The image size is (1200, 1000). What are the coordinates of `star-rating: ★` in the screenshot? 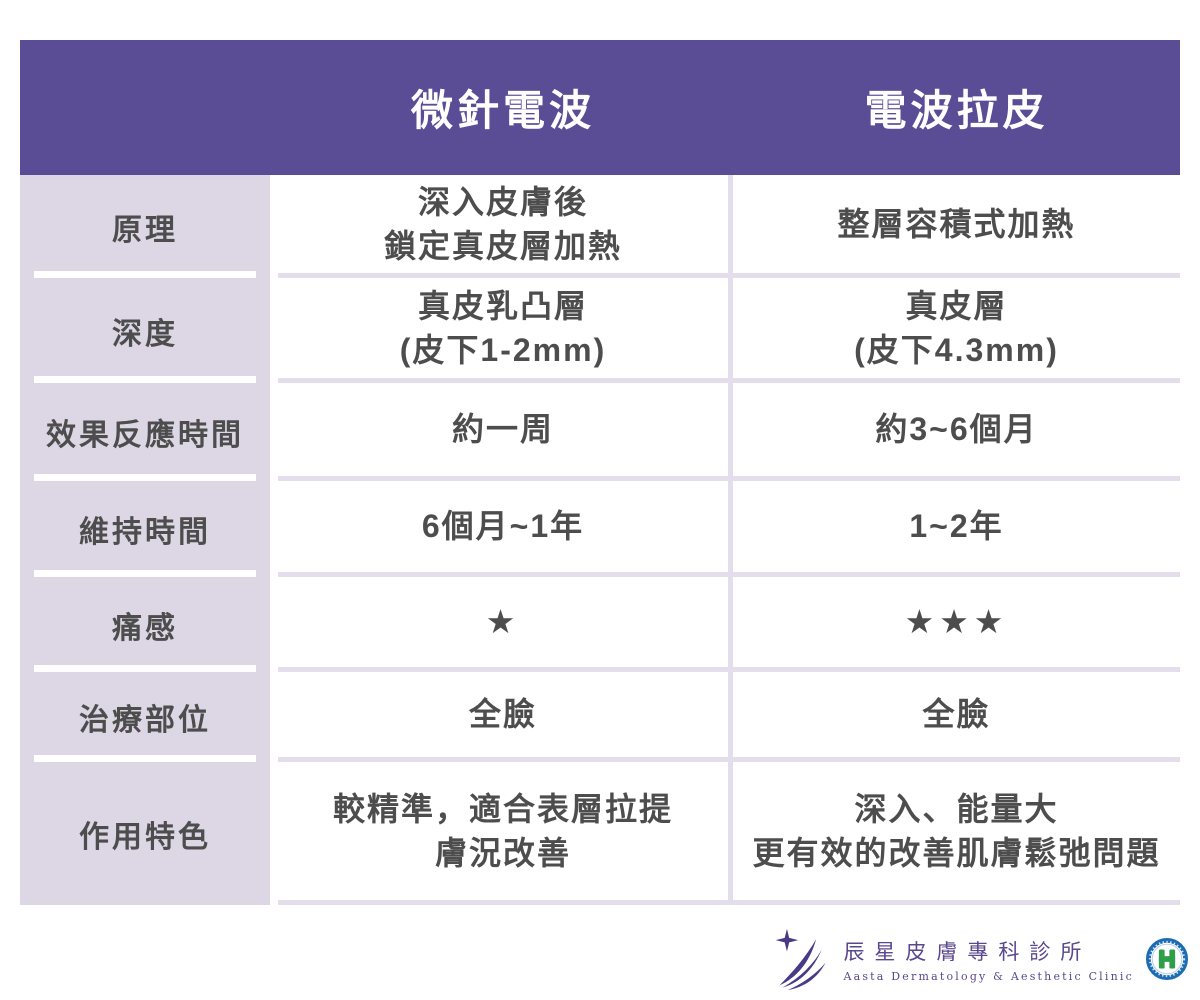 It's located at (503, 622).